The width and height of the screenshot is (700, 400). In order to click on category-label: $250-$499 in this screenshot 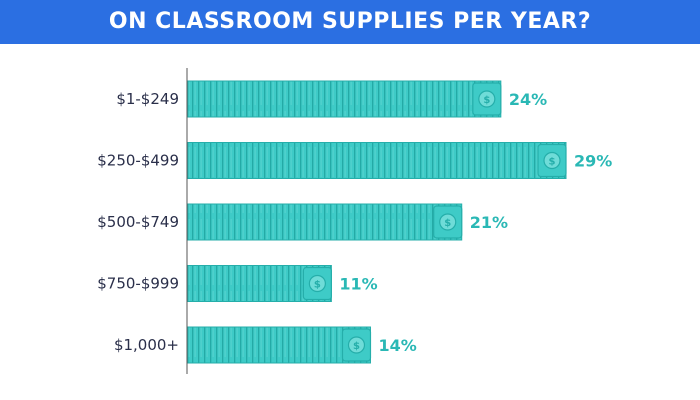, I will do `click(138, 161)`.